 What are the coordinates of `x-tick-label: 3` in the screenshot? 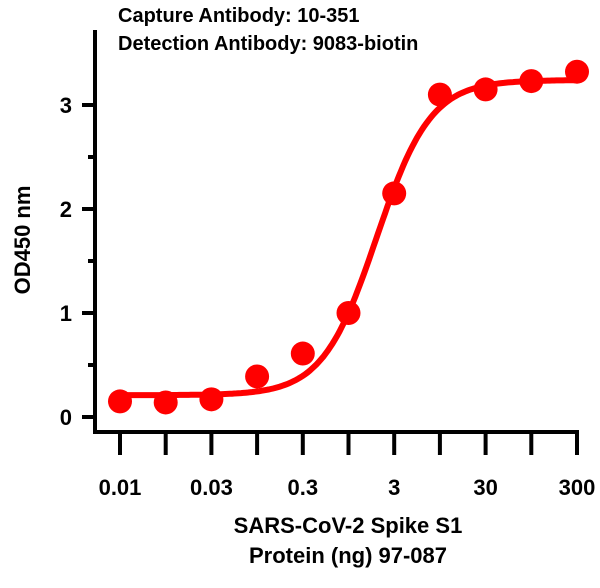 It's located at (394, 487).